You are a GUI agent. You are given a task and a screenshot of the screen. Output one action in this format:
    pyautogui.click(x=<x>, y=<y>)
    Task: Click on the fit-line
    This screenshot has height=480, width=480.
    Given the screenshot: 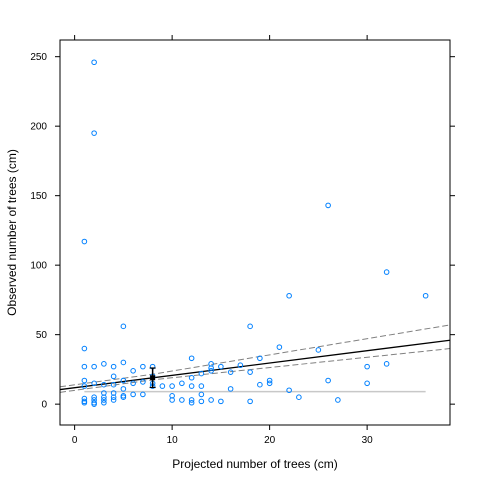 What is the action you would take?
    pyautogui.click(x=255, y=365)
    